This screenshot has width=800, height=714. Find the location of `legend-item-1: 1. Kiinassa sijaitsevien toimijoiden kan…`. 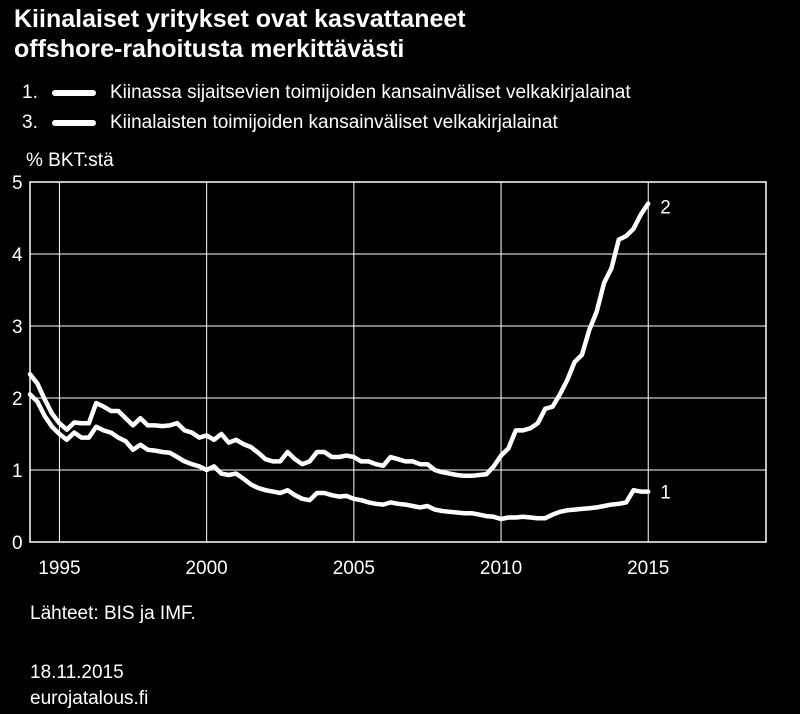

legend-item-1: 1. Kiinassa sijaitsevien toimijoiden kan… is located at coordinates (326, 93).